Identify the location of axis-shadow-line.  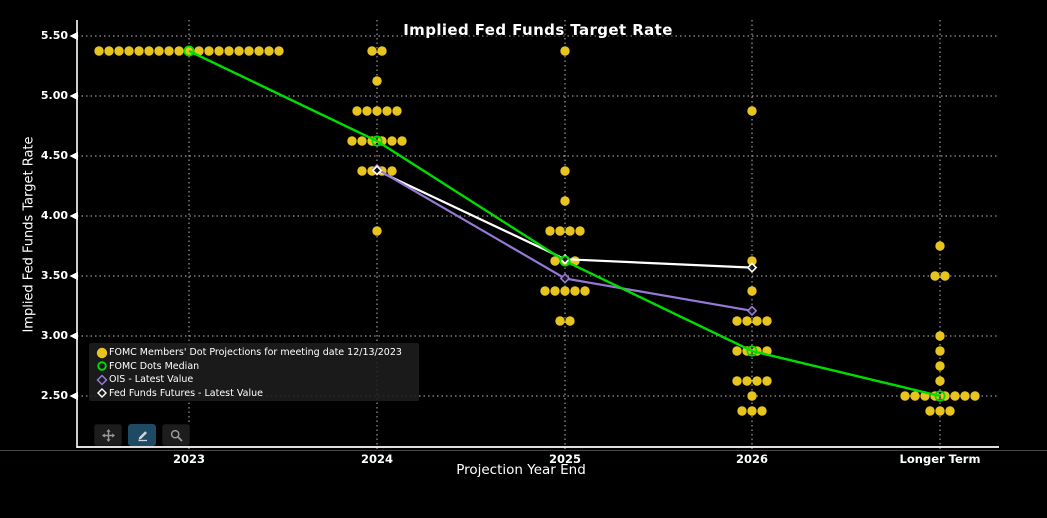
(523, 450).